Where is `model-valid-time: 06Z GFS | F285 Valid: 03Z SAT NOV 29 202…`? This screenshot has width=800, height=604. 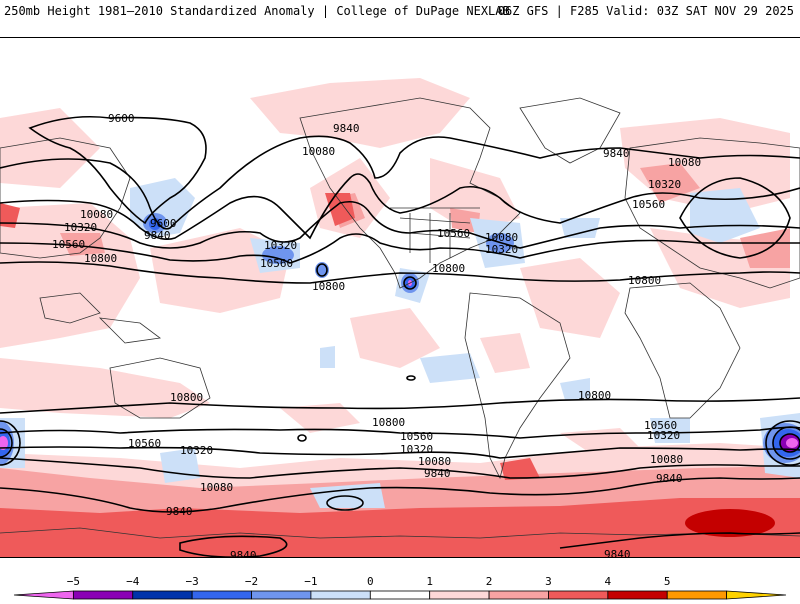
model-valid-time: 06Z GFS | F285 Valid: 03Z SAT NOV 29 202… is located at coordinates (645, 11).